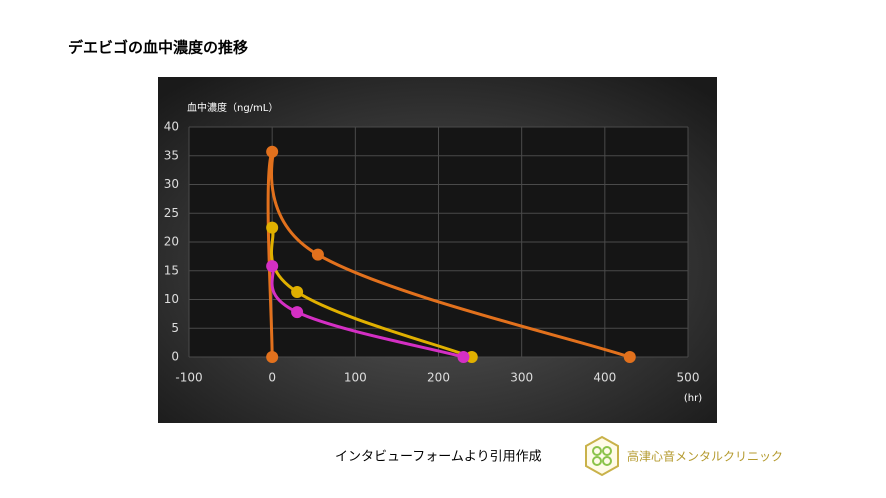 The height and width of the screenshot is (498, 886). Describe the element at coordinates (705, 456) in the screenshot. I see `brand-name: 高津心音メンタルクリニック` at that location.